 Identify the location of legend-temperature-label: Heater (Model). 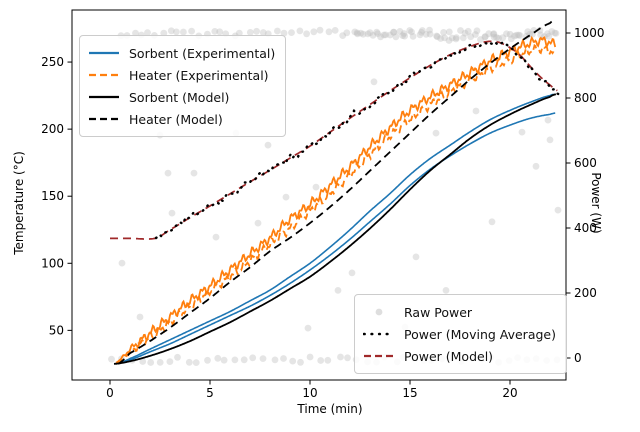
(176, 119).